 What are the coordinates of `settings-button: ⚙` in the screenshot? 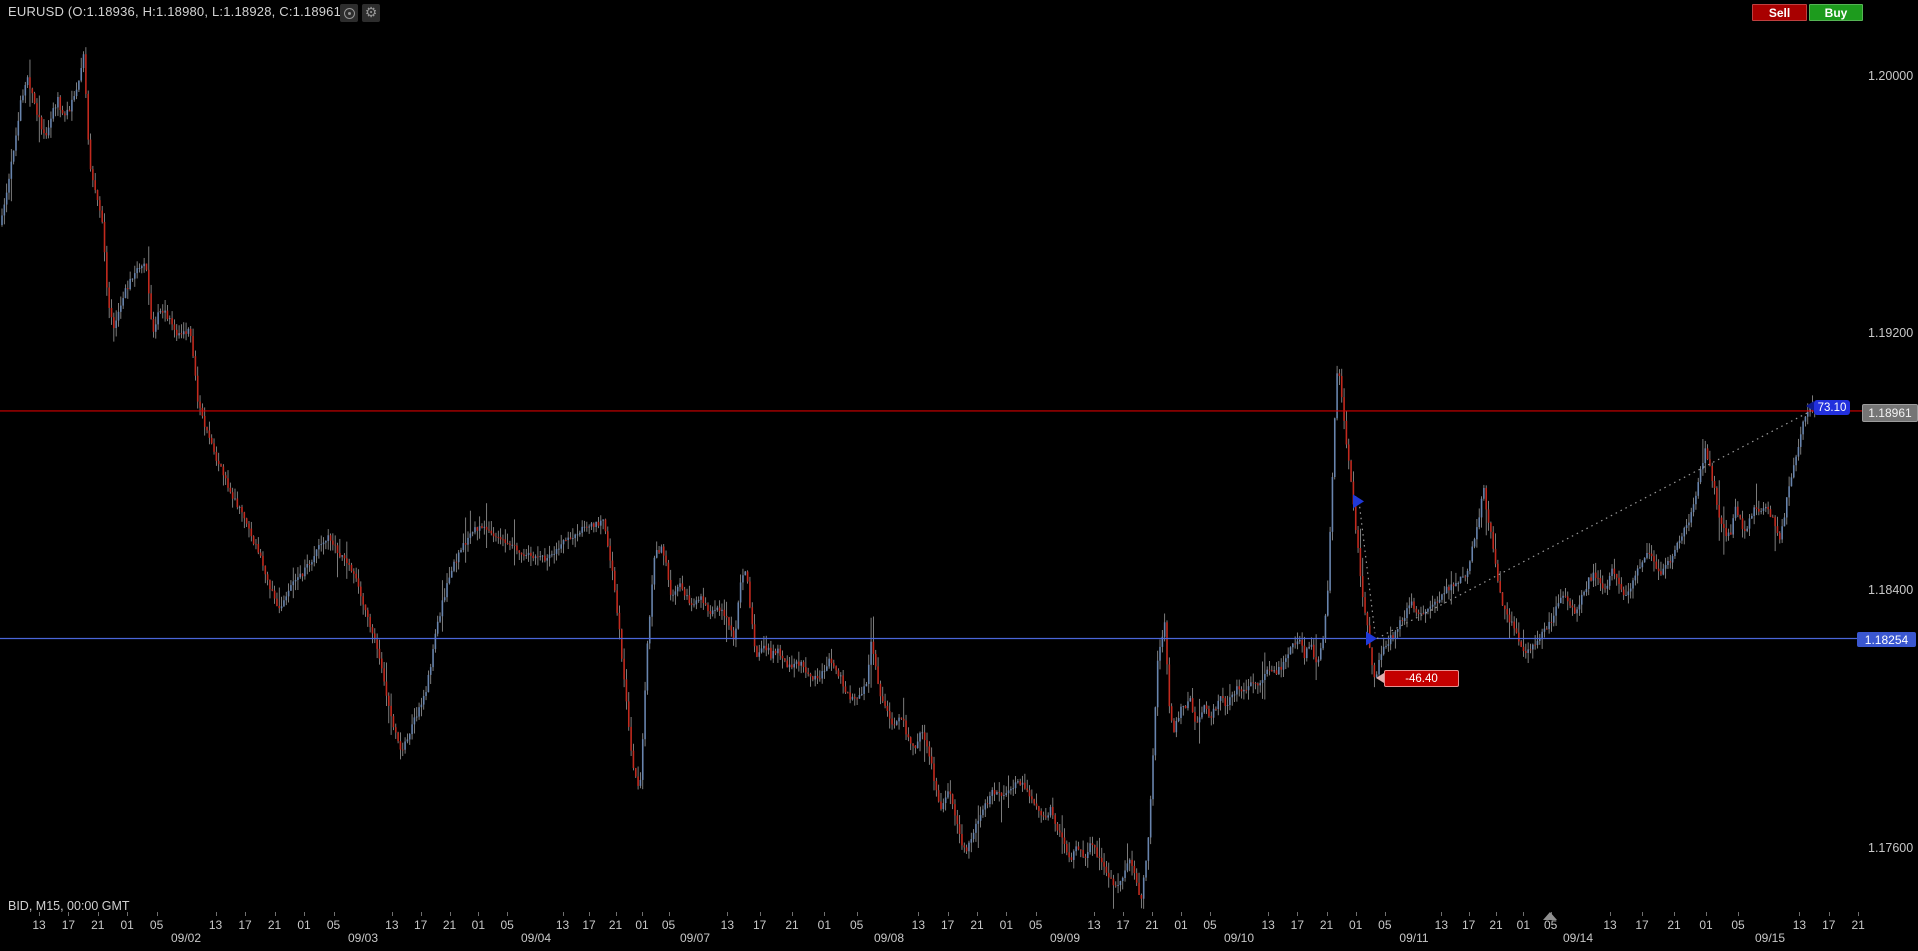 It's located at (371, 13).